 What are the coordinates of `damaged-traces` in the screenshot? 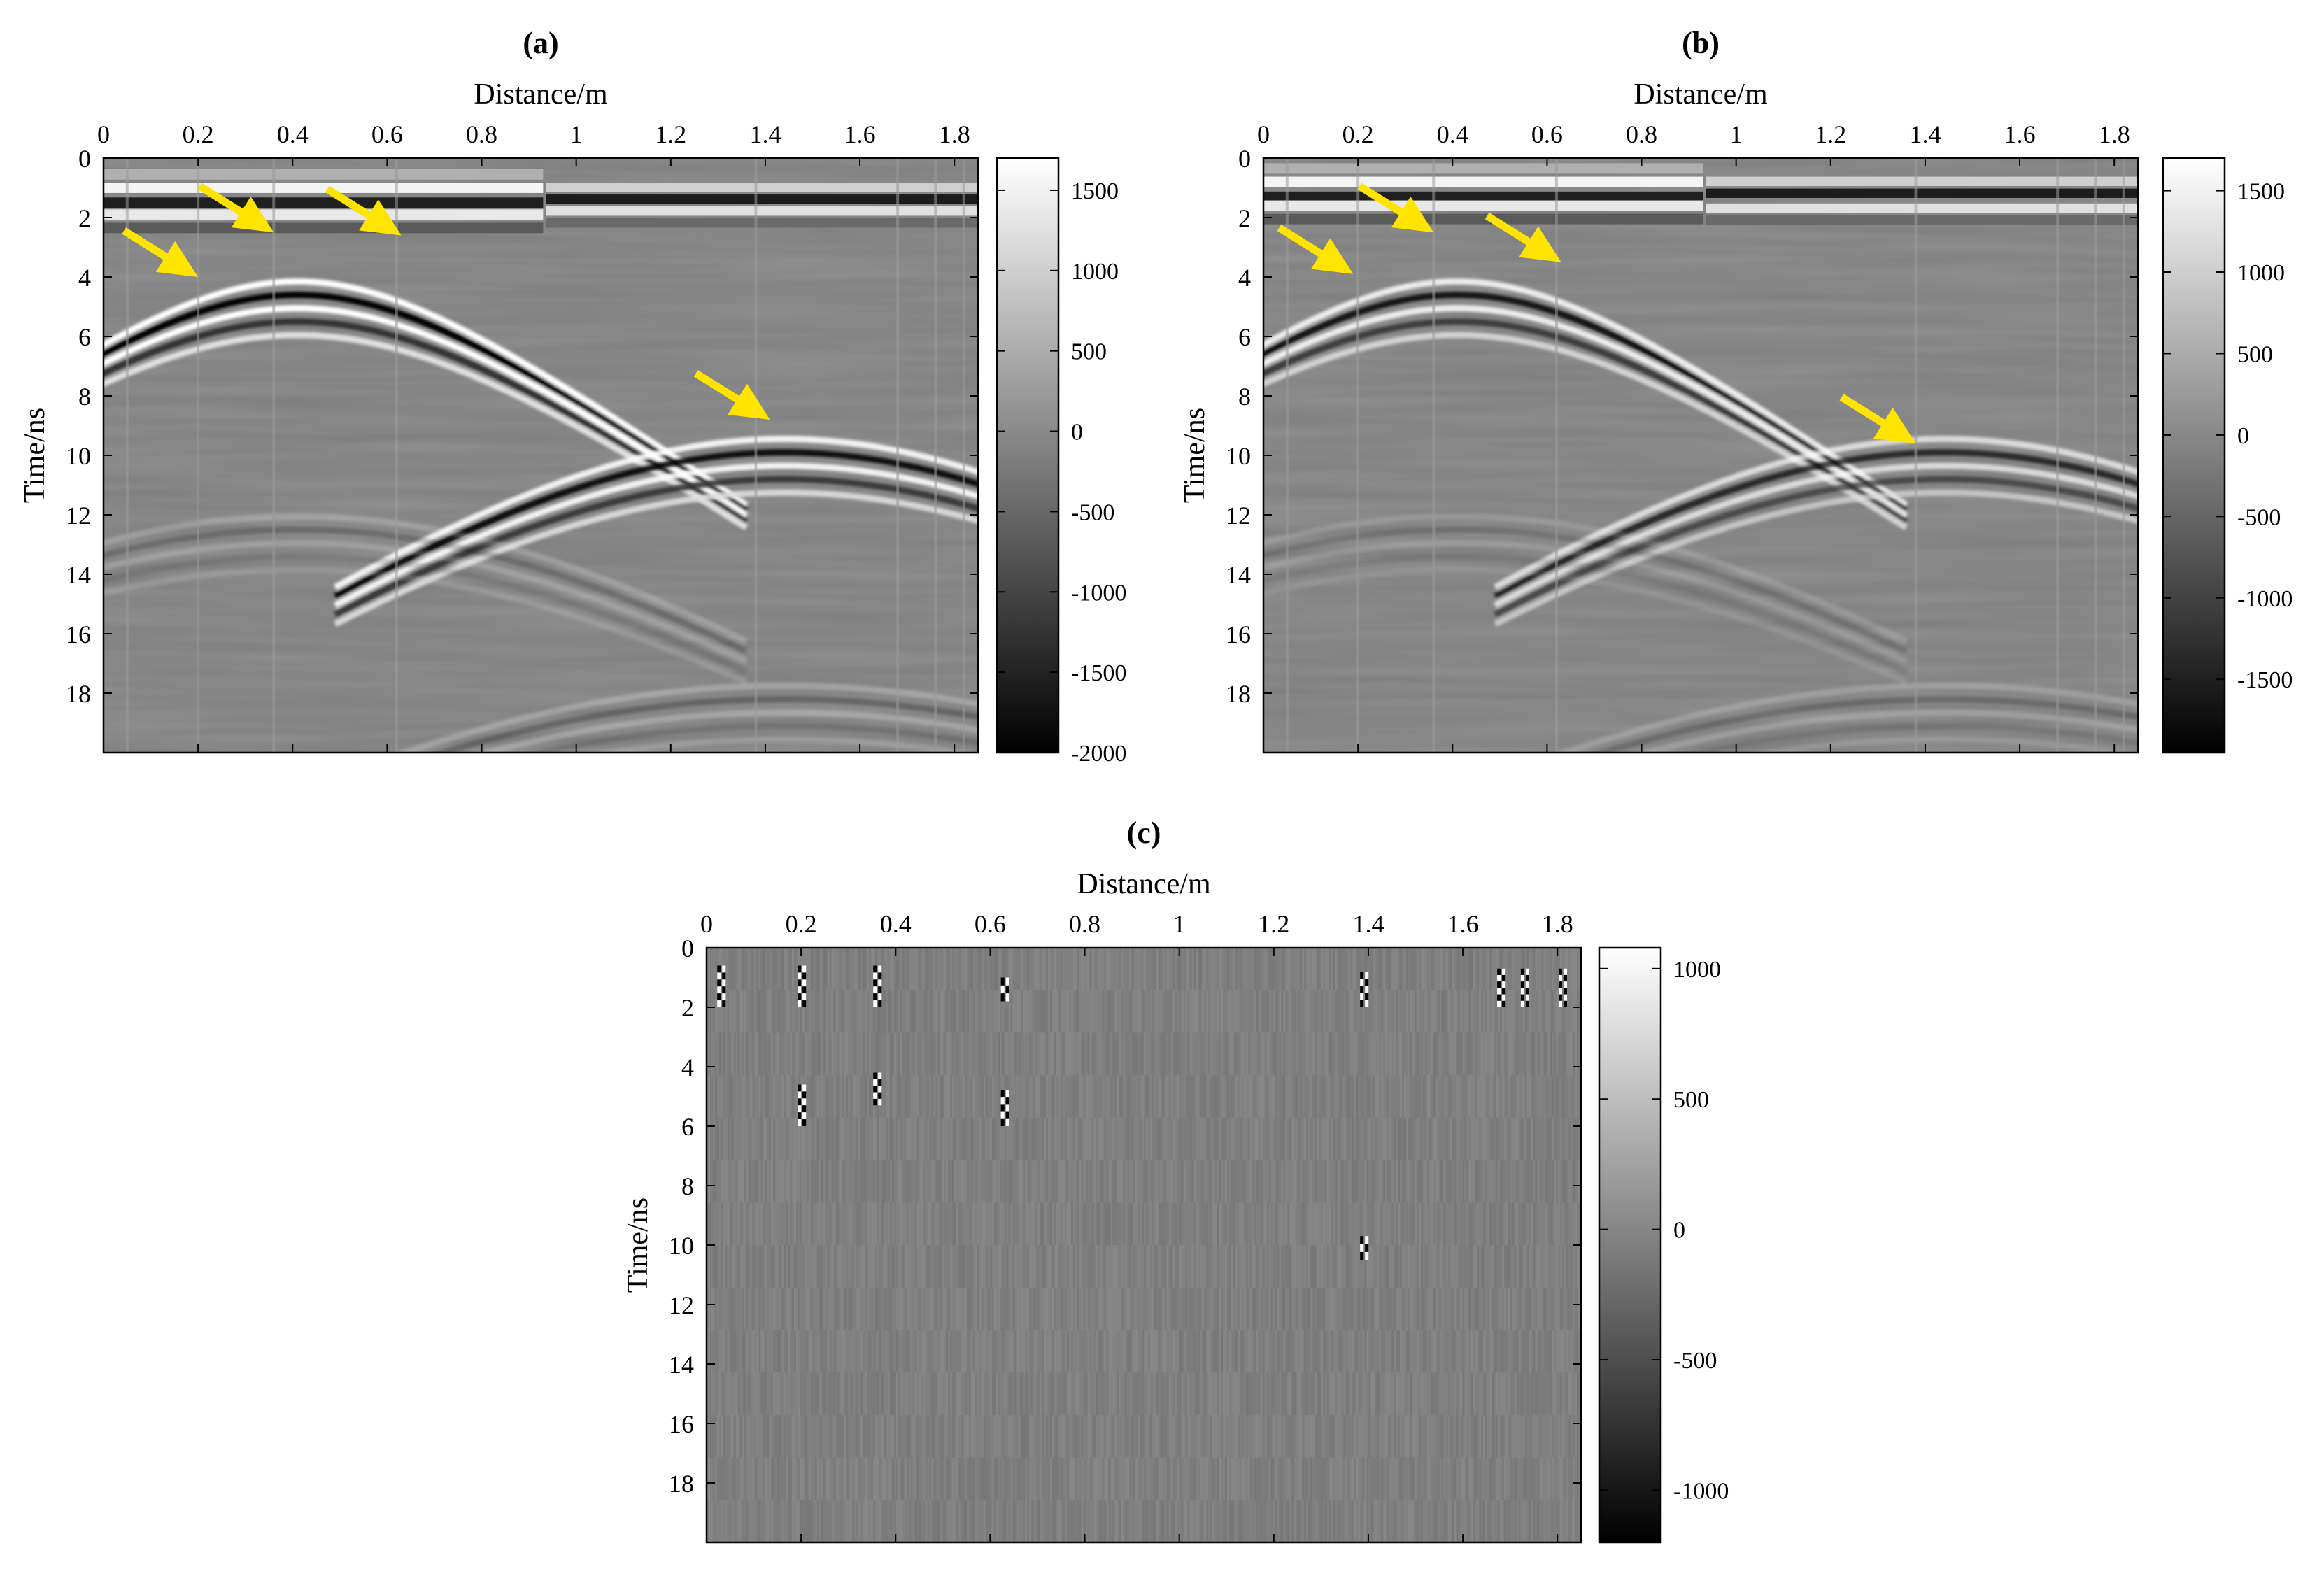 It's located at (1705, 456).